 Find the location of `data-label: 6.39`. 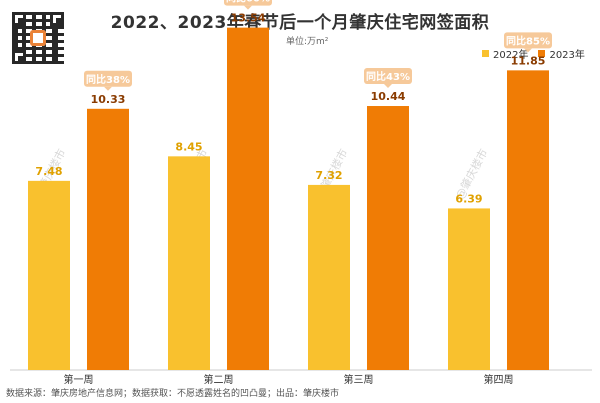

data-label: 6.39 is located at coordinates (468, 198).